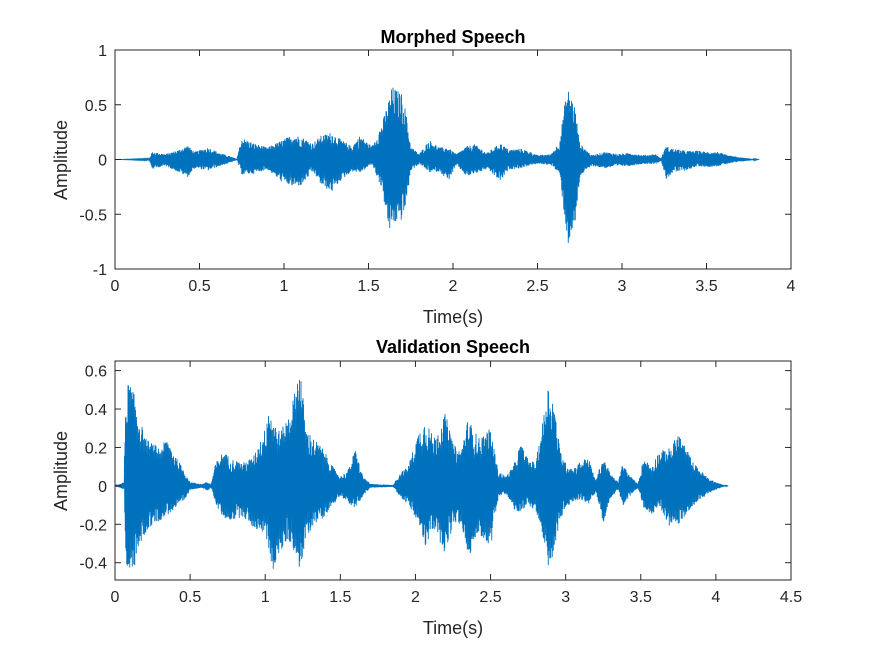  I want to click on y-tick-label: 0.4, so click(96, 410).